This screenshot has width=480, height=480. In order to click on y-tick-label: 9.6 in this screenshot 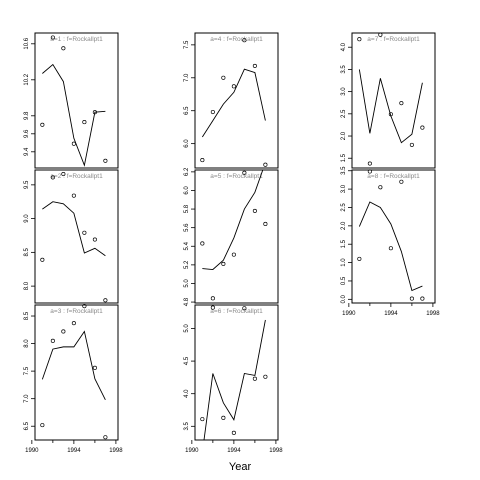, I will do `click(27, 133)`.